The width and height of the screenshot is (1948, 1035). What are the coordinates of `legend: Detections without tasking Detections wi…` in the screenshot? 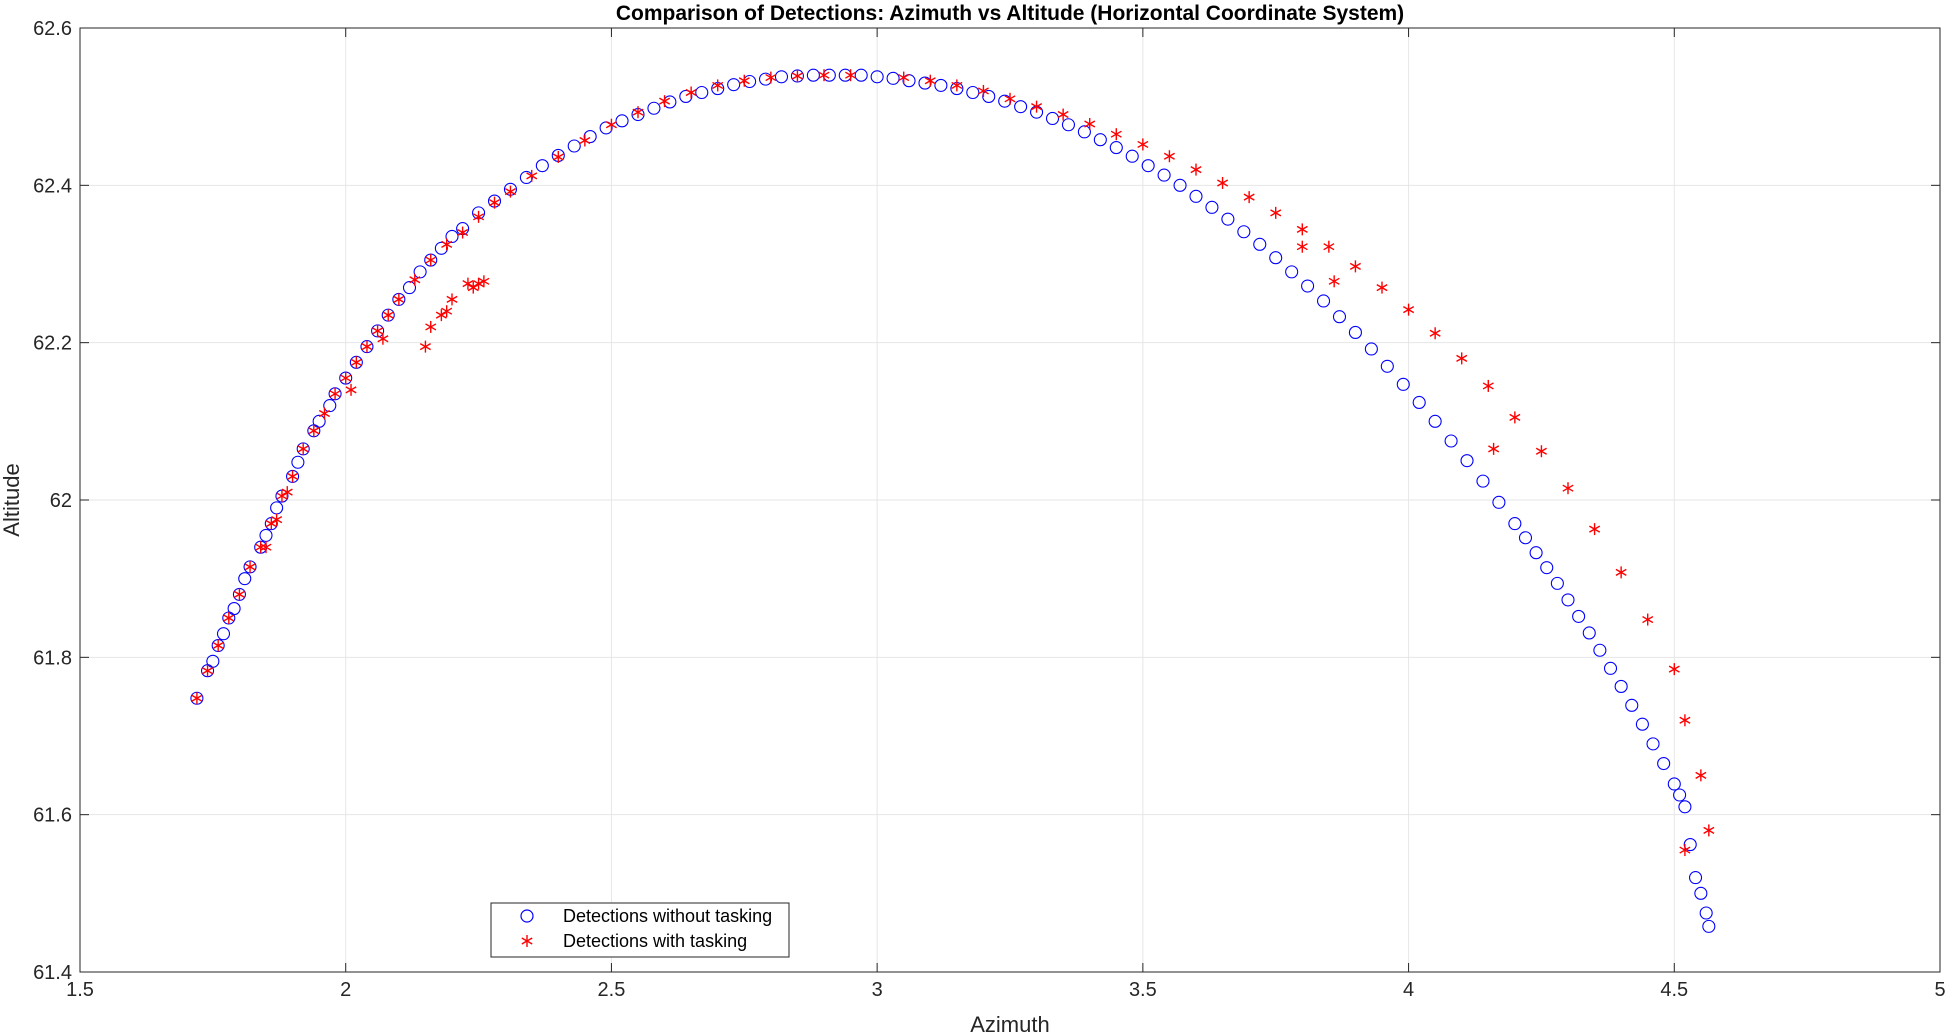 It's located at (640, 930).